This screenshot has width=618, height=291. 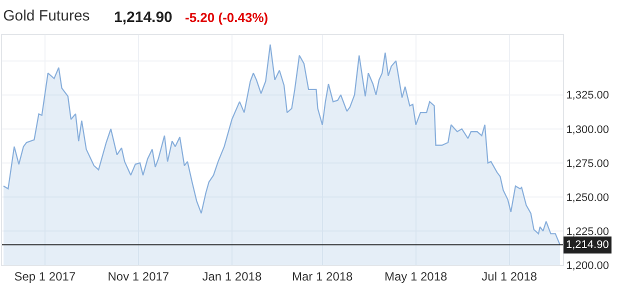 I want to click on y-tick-label: 1,200.00, so click(x=588, y=266).